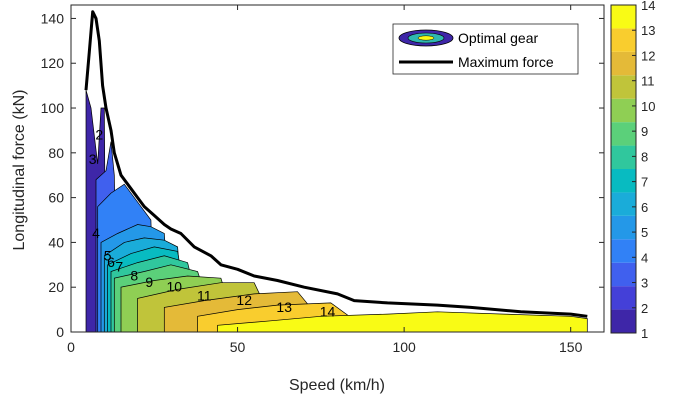 The width and height of the screenshot is (675, 399). I want to click on colorbar-tick-label: 2, so click(644, 308).